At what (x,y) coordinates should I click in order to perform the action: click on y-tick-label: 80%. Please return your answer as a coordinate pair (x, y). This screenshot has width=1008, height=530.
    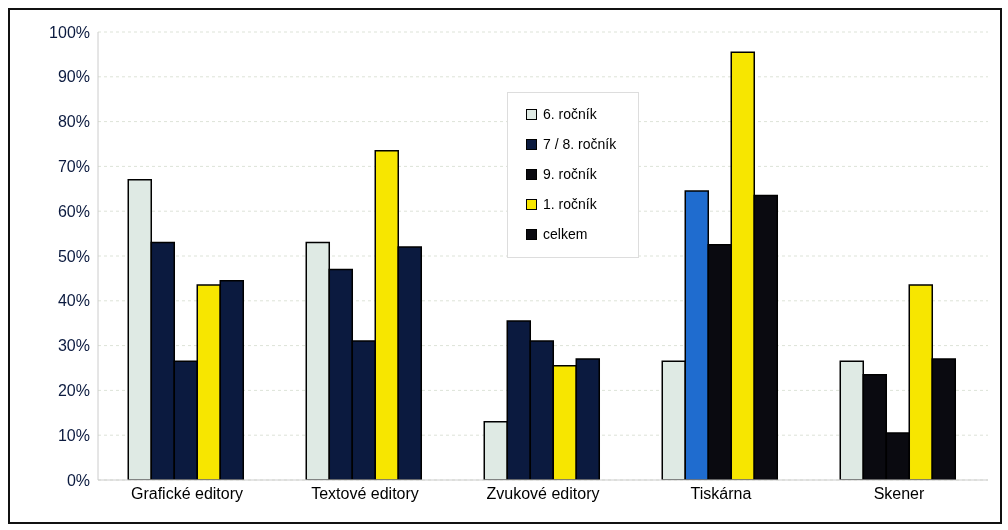
    Looking at the image, I should click on (73, 122).